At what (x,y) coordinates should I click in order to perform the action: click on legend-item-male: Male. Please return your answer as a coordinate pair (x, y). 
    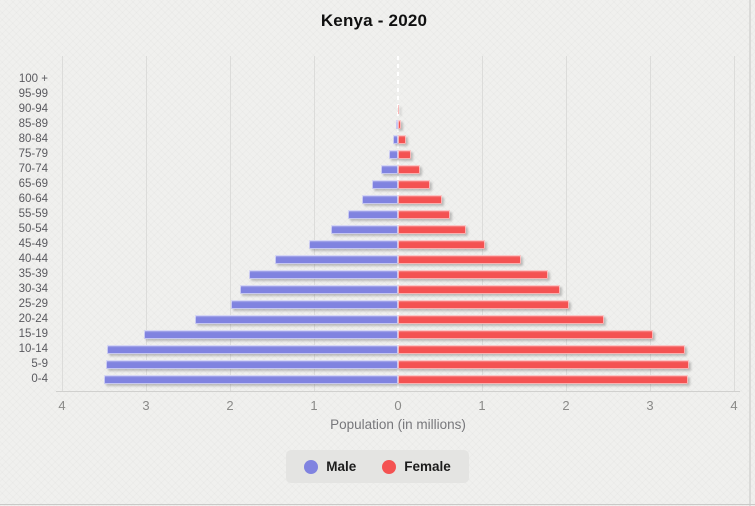
    Looking at the image, I should click on (330, 466).